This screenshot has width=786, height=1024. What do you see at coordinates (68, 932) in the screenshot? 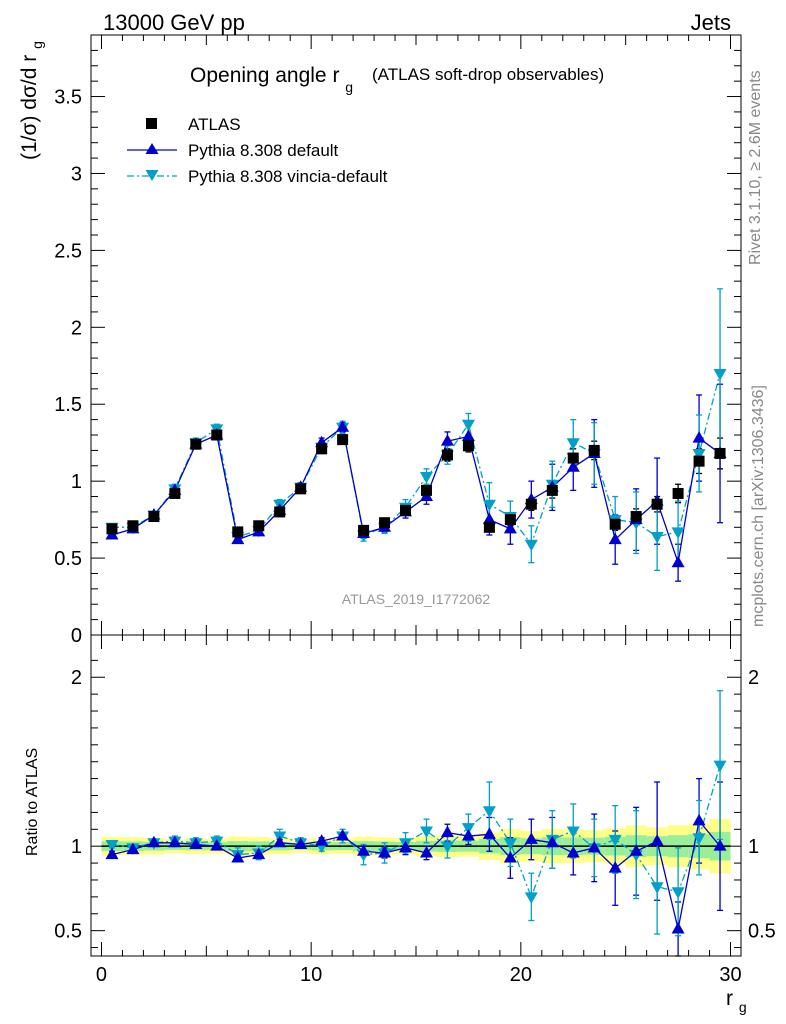
I see `ratio-y-tick-label-left: 0.5` at bounding box center [68, 932].